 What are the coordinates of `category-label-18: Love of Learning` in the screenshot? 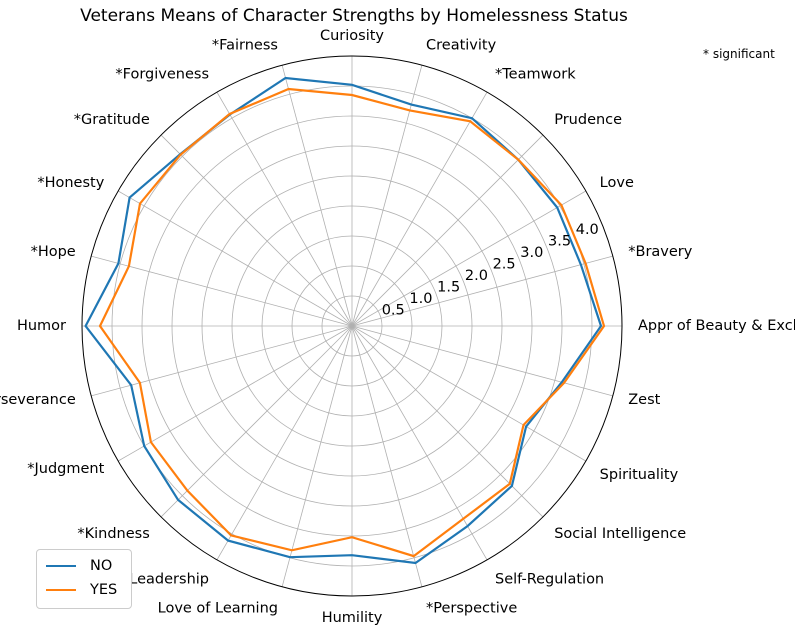 It's located at (218, 608).